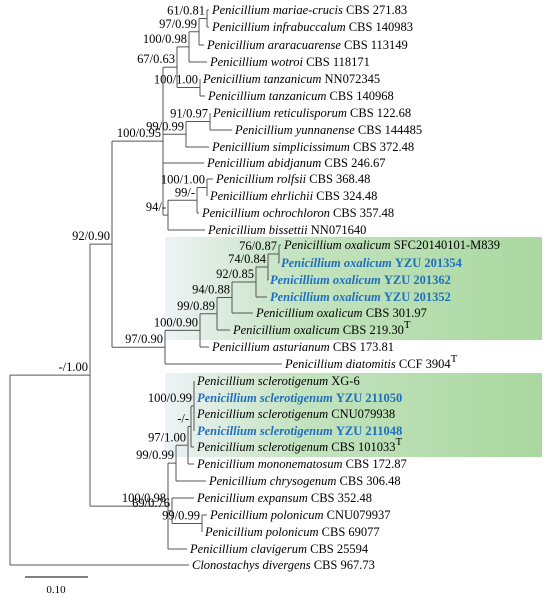 This screenshot has width=550, height=597. Describe the element at coordinates (263, 163) in the screenshot. I see `species-name: Penicillium abidjanum` at that location.